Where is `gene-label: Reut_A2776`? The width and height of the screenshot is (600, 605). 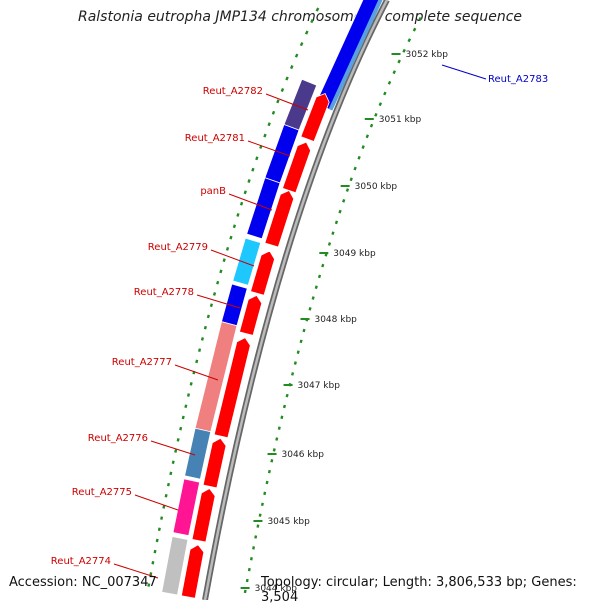
gene-label: Reut_A2776 is located at coordinates (118, 438).